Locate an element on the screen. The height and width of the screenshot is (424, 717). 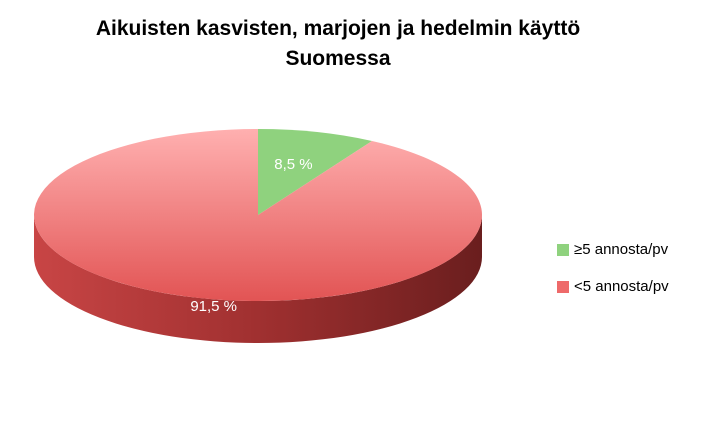
legend-label: <5 annosta/pv is located at coordinates (621, 286).